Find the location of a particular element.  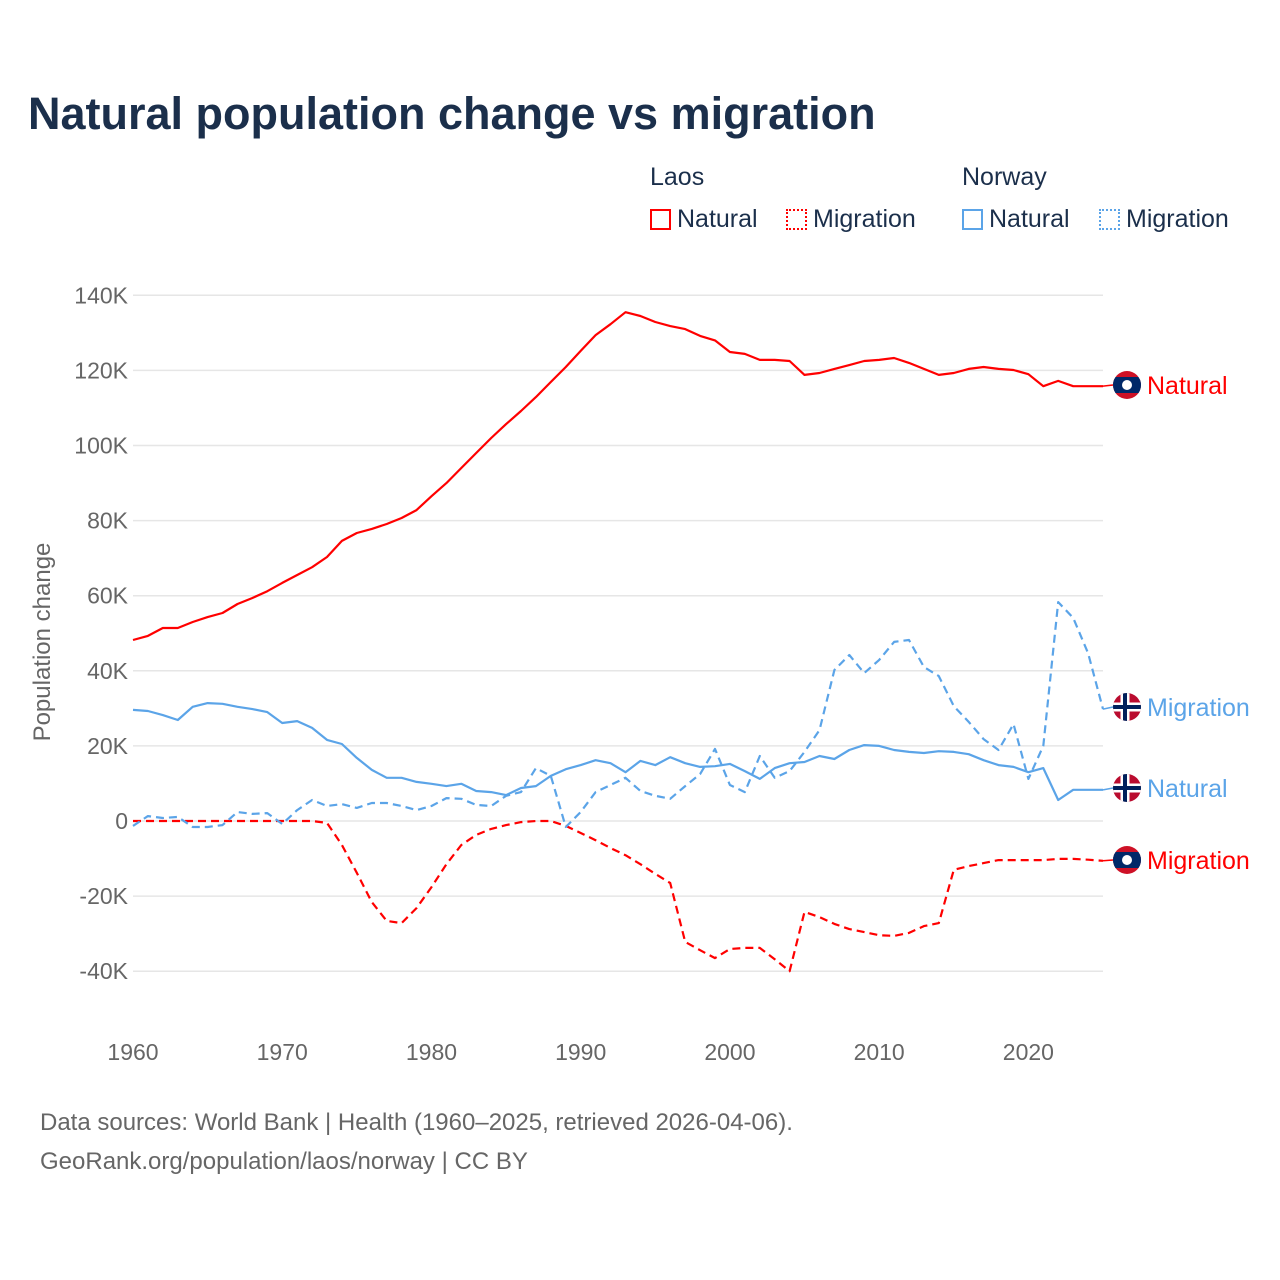

x-tick-label: 1970 is located at coordinates (282, 1052).